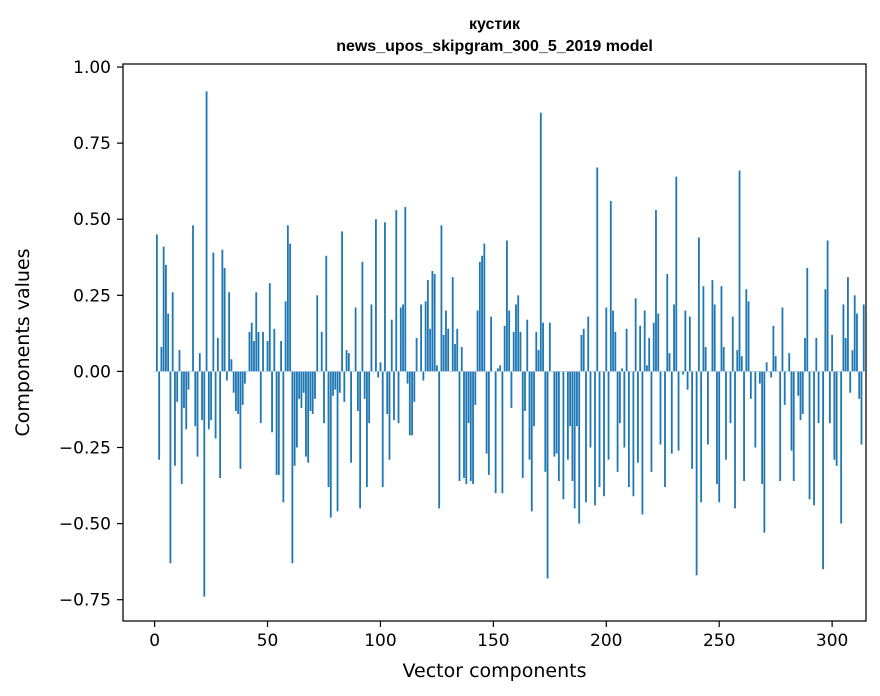  Describe the element at coordinates (91, 334) in the screenshot. I see `y-axis: −0.75 −0.50 −0.25 0.00 0.25 0.50 0.75 1.00` at that location.